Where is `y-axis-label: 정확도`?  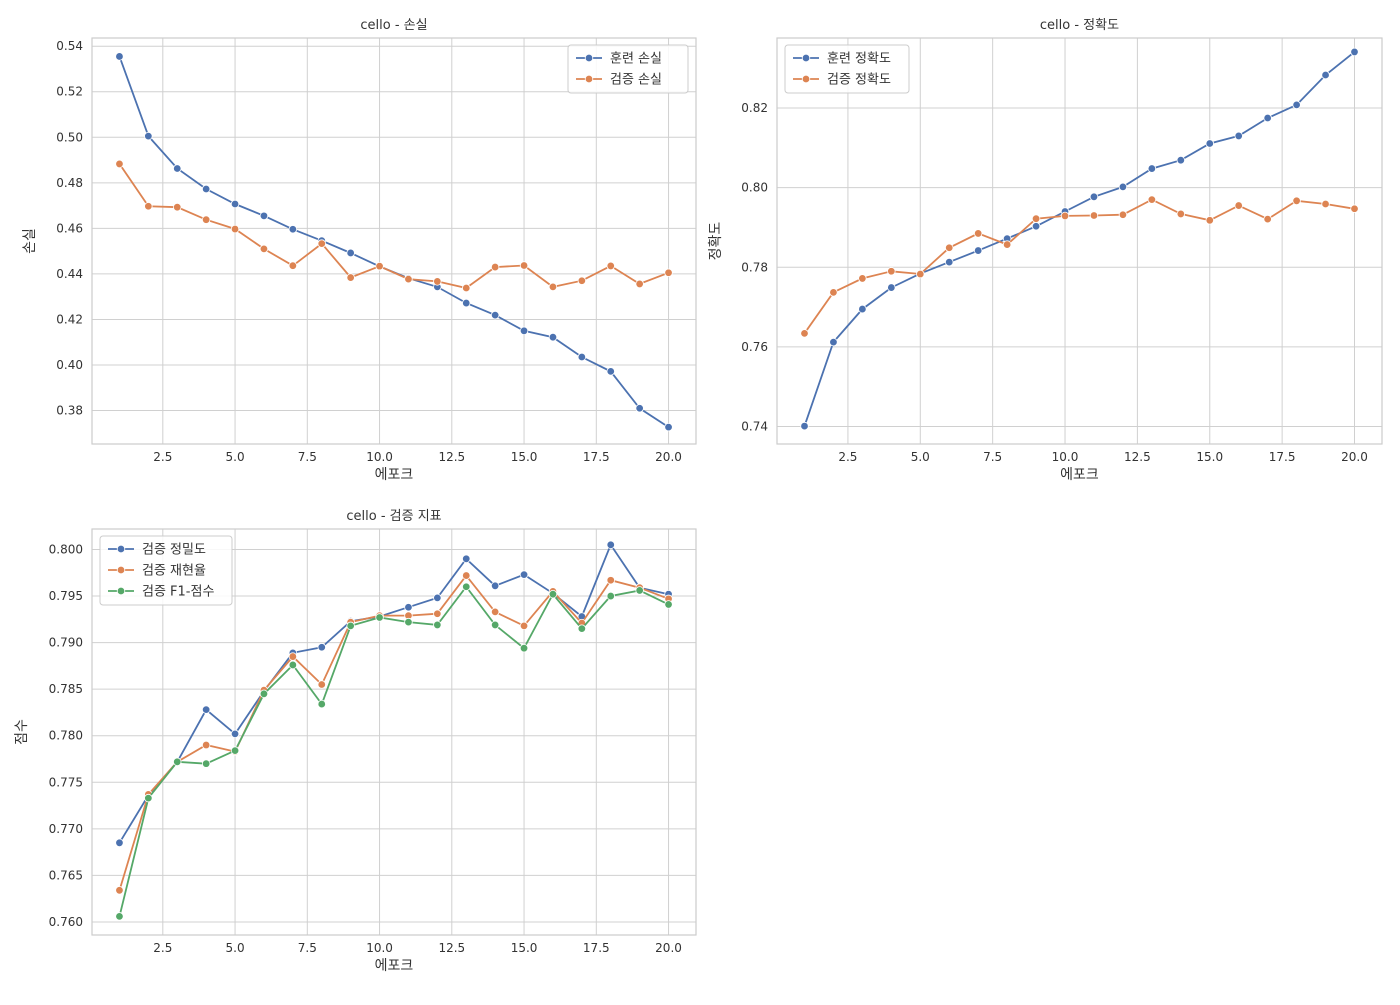 y-axis-label: 정확도 is located at coordinates (716, 241).